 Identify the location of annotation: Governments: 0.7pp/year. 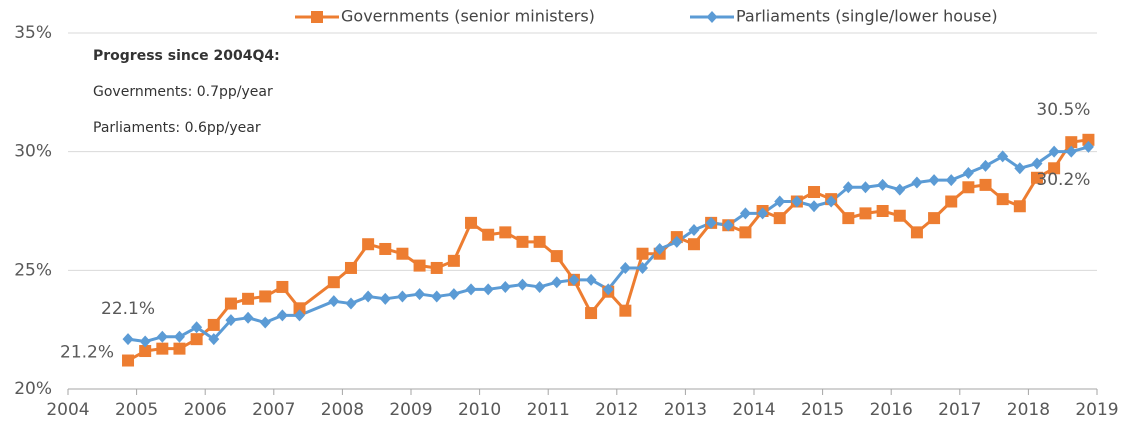
(183, 92).